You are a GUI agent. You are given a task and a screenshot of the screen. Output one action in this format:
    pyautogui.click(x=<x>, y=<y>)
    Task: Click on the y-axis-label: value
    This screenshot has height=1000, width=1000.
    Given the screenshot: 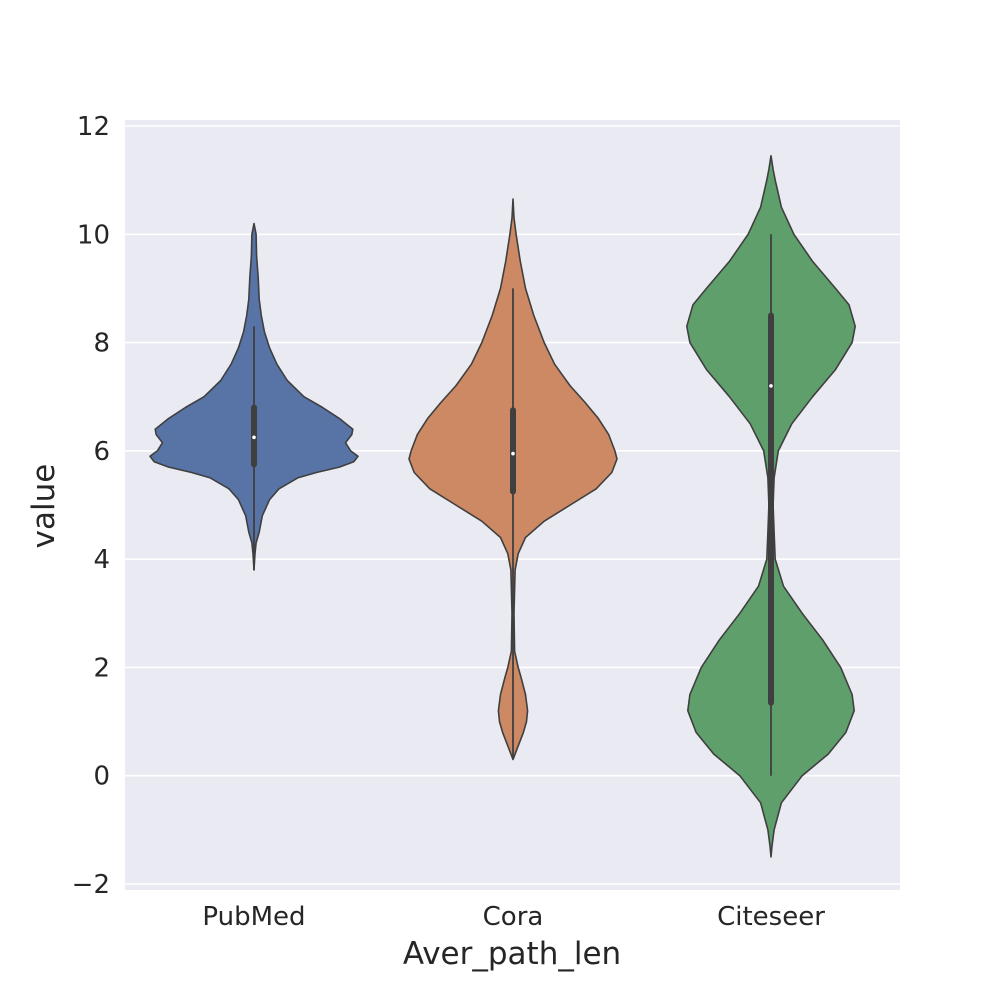 What is the action you would take?
    pyautogui.click(x=44, y=506)
    